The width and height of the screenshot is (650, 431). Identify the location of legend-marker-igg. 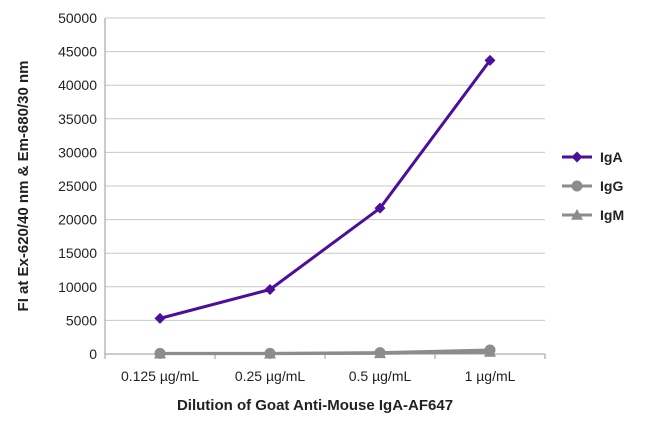
(577, 186).